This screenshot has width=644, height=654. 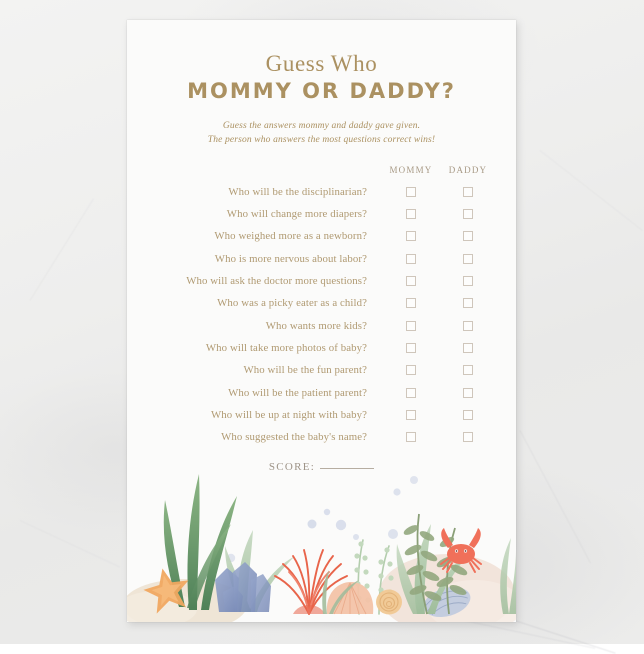 I want to click on coral-base, so click(x=309, y=609).